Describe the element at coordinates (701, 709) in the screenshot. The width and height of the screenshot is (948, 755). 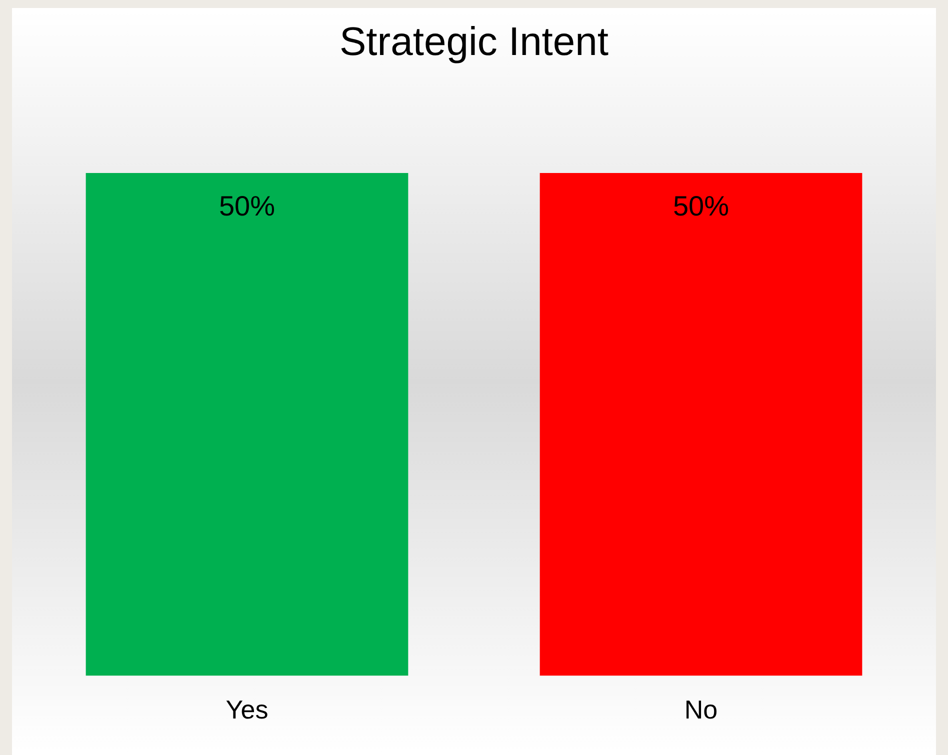
I see `x-tick-label: No` at that location.